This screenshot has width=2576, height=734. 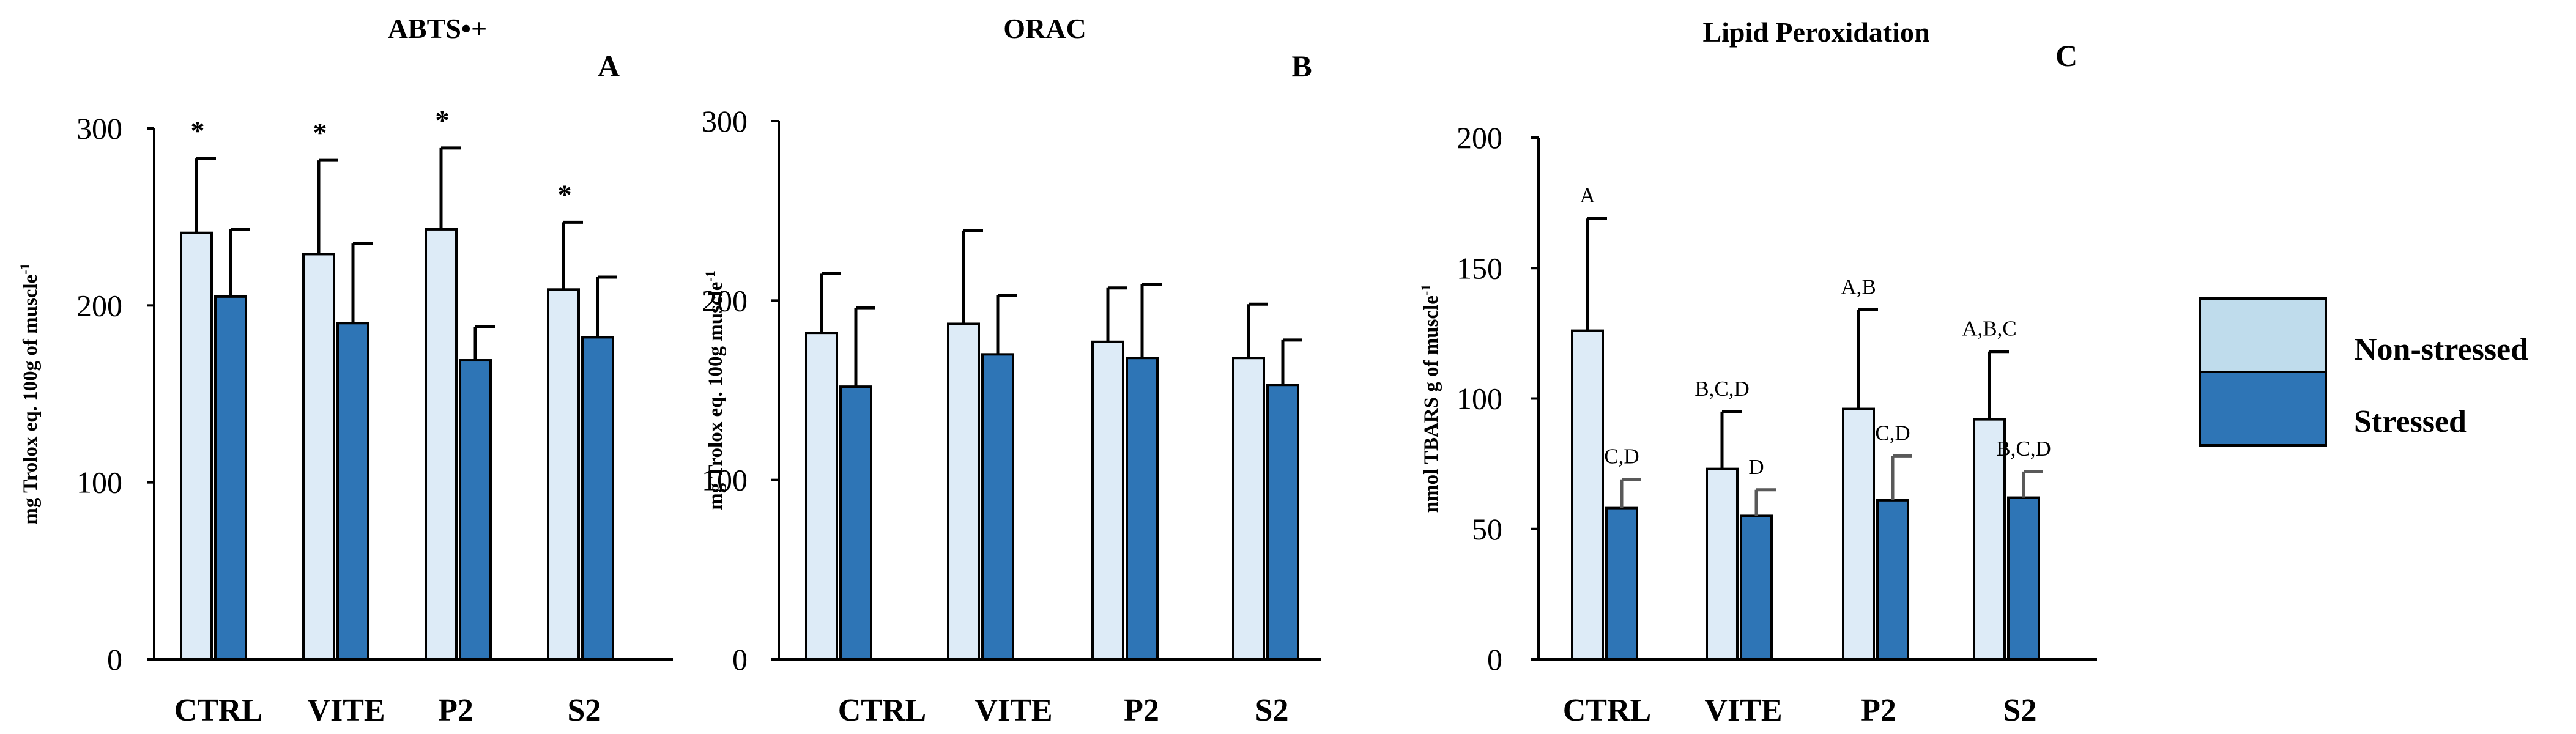 What do you see at coordinates (1721, 389) in the screenshot?
I see `annotation-non-stressed-vite: B,C,D` at bounding box center [1721, 389].